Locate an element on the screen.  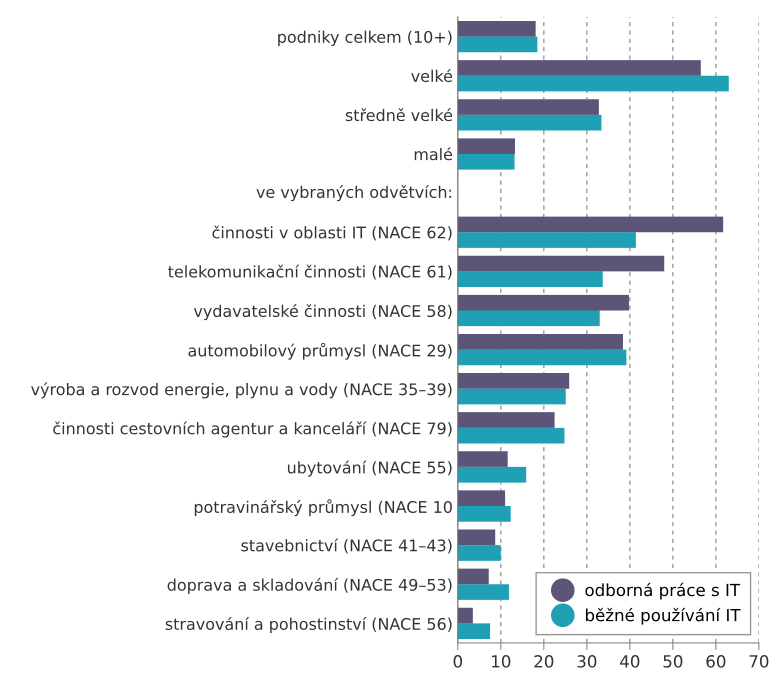
x-tick-label: 40 is located at coordinates (630, 661).